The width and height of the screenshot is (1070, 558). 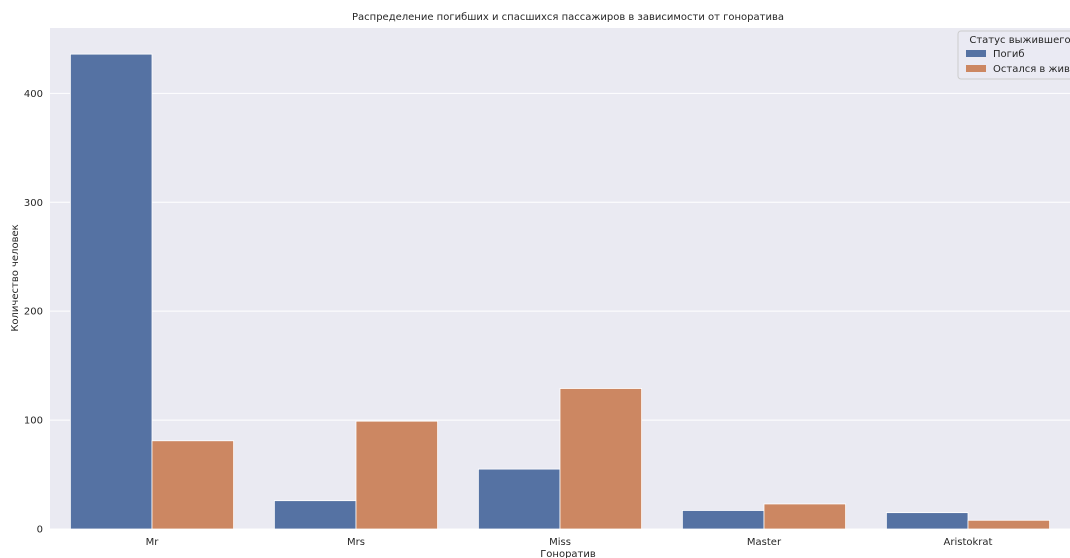 I want to click on y-tick-label: 300, so click(x=33, y=203).